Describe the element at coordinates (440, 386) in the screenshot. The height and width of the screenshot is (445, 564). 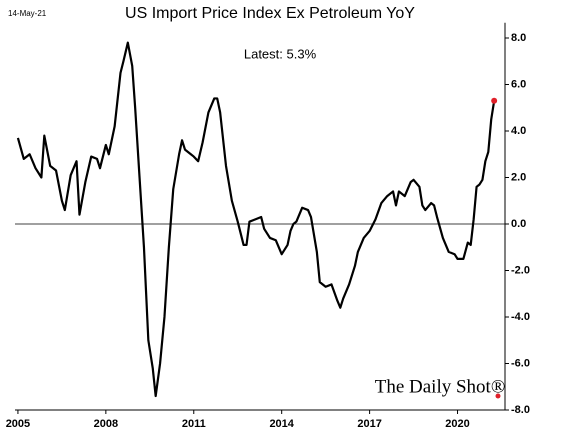
I see `source-logo: The Daily Shot®` at that location.